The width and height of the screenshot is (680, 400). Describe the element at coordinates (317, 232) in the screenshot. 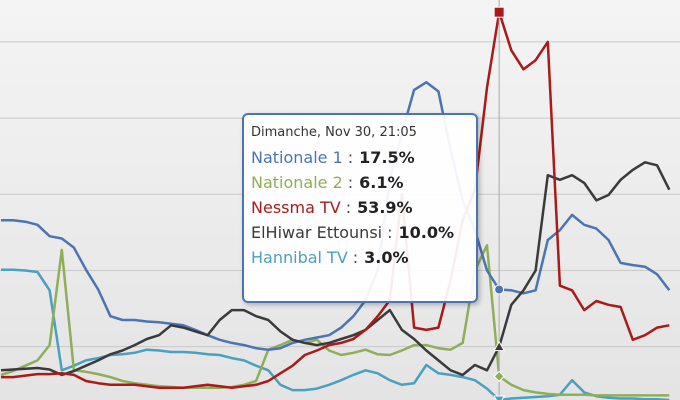

I see `tooltip-series-name: ElHiwar Ettounsi` at that location.